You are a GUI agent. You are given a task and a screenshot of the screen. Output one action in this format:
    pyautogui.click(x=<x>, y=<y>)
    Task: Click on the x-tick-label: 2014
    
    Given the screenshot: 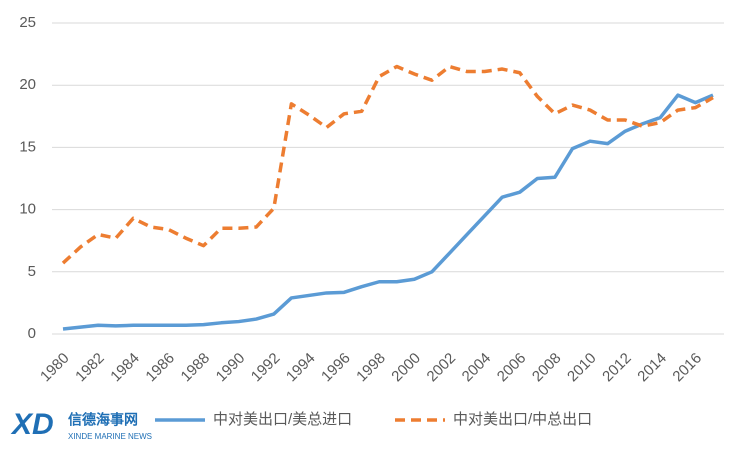 What is the action you would take?
    pyautogui.click(x=652, y=368)
    